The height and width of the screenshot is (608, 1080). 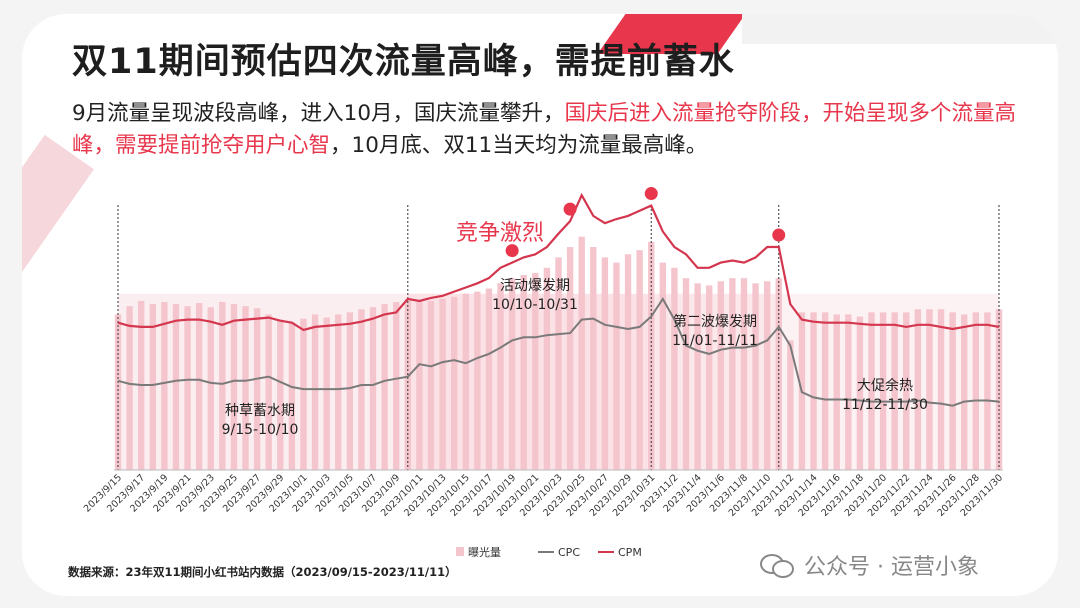 I want to click on subtitle-text: 9月流量呈现波段高峰，进入10月，国庆流量攀升，, so click(x=318, y=113).